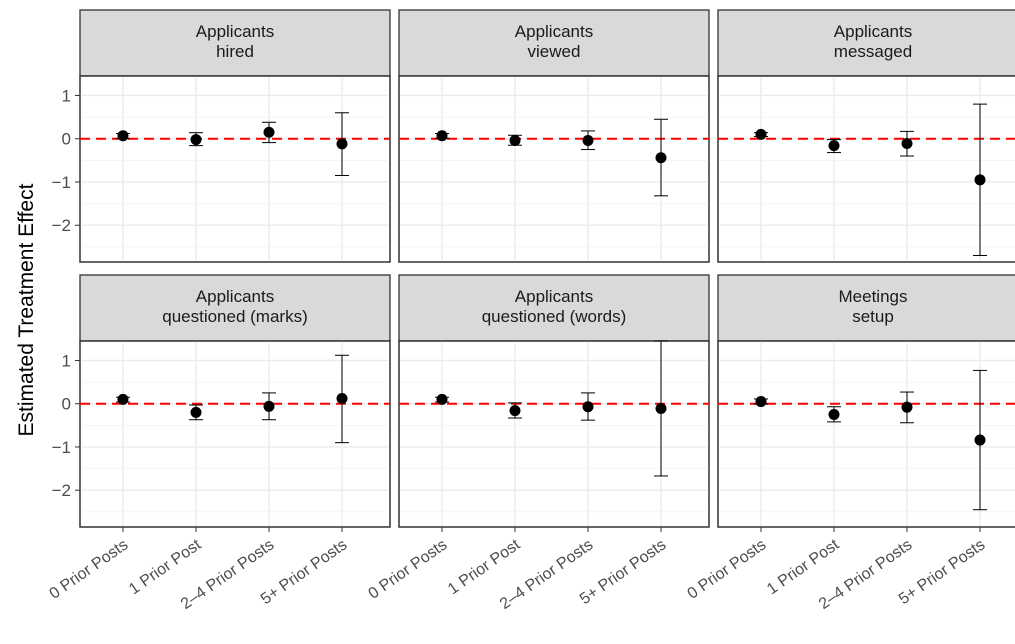 The width and height of the screenshot is (1015, 644). What do you see at coordinates (873, 296) in the screenshot?
I see `facet-title-line: Meetings` at bounding box center [873, 296].